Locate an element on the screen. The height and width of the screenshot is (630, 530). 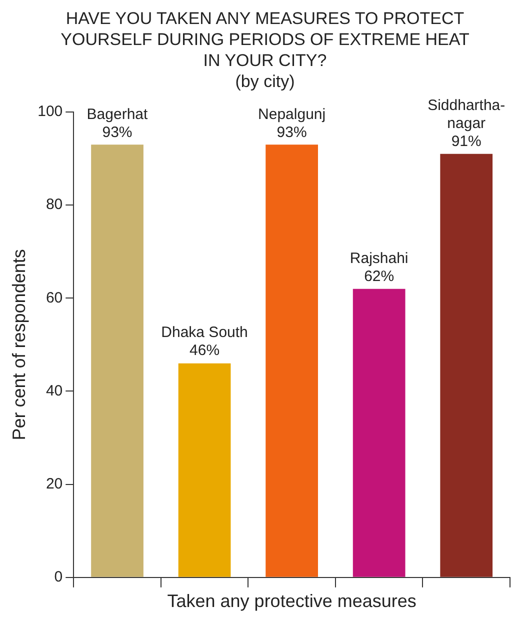
y-axis-title: Per cent of respondents is located at coordinates (18, 344).